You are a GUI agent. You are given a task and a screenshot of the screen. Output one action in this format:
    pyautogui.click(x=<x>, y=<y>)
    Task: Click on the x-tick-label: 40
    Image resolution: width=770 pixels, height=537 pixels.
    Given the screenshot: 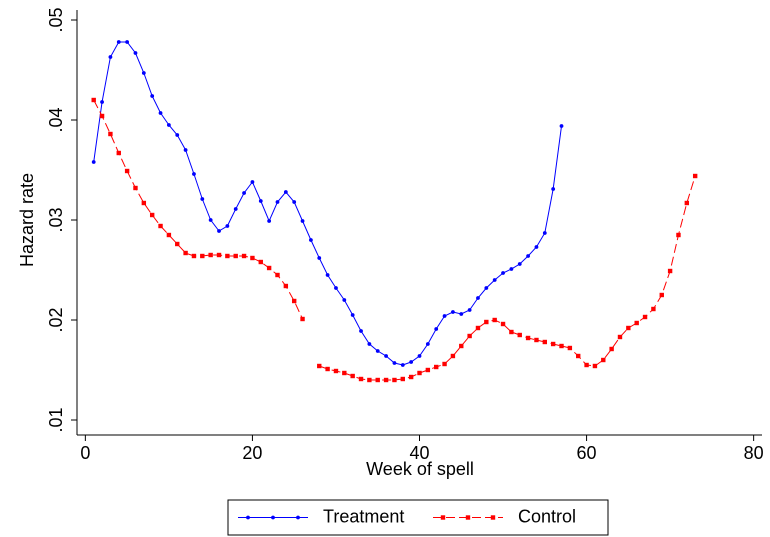 What is the action you would take?
    pyautogui.click(x=419, y=453)
    